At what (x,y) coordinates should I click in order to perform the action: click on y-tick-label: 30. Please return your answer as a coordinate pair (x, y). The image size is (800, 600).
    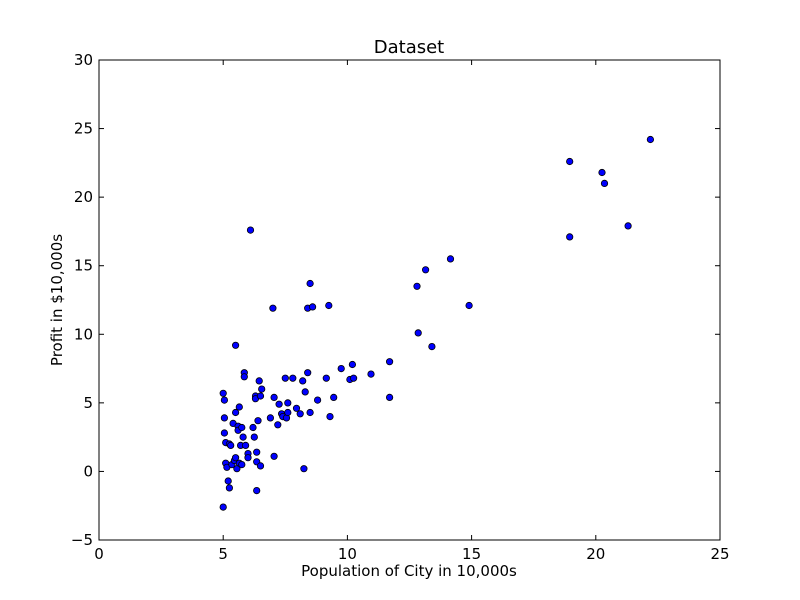
    Looking at the image, I should click on (83, 60).